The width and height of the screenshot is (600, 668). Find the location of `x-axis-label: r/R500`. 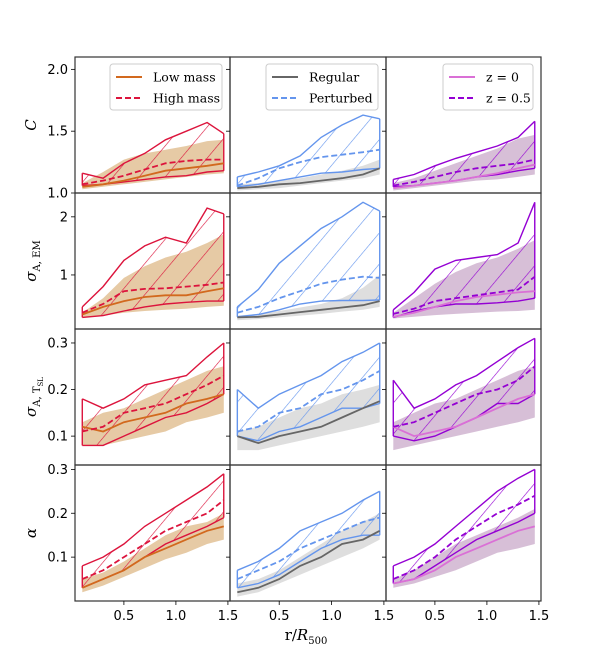

x-axis-label: r/R500 is located at coordinates (306, 636).